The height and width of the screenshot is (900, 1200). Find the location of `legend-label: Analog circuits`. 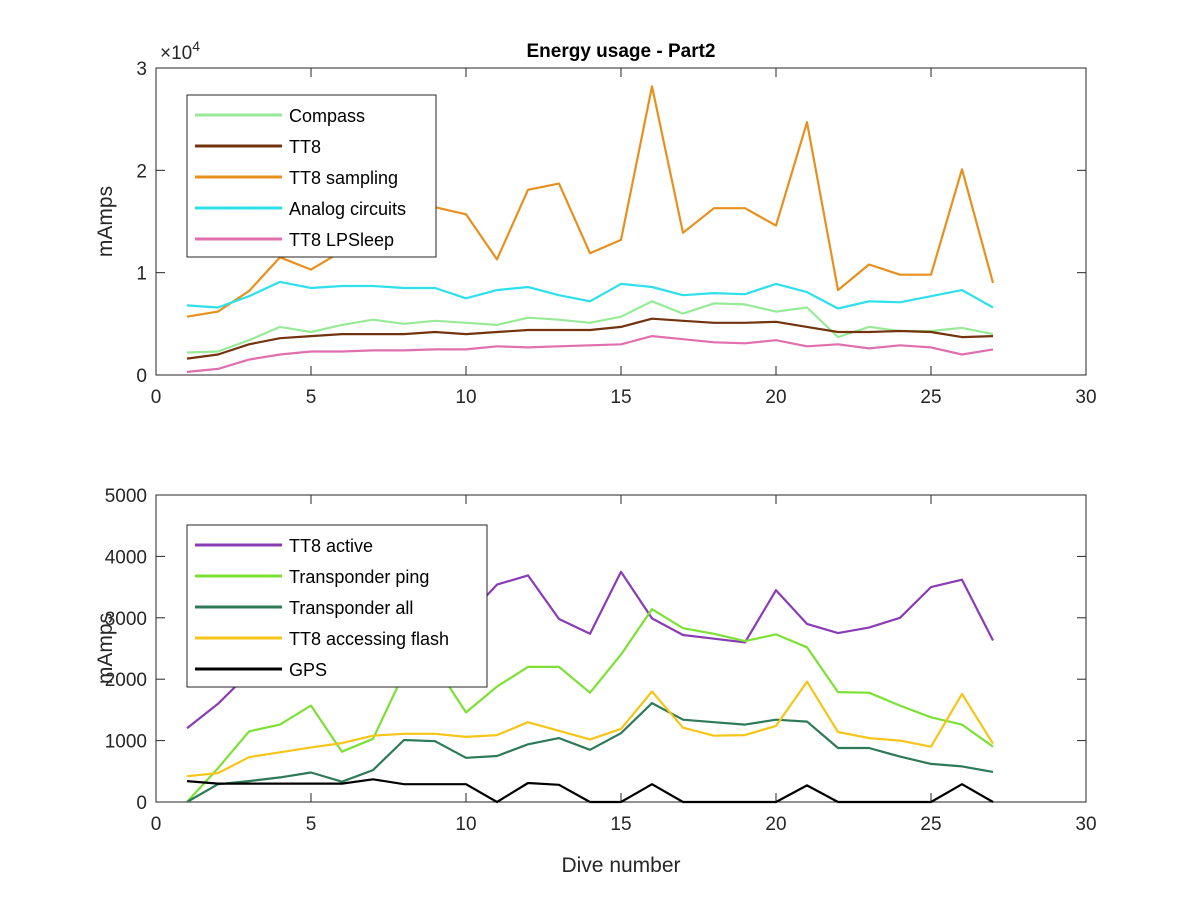

legend-label: Analog circuits is located at coordinates (347, 209).